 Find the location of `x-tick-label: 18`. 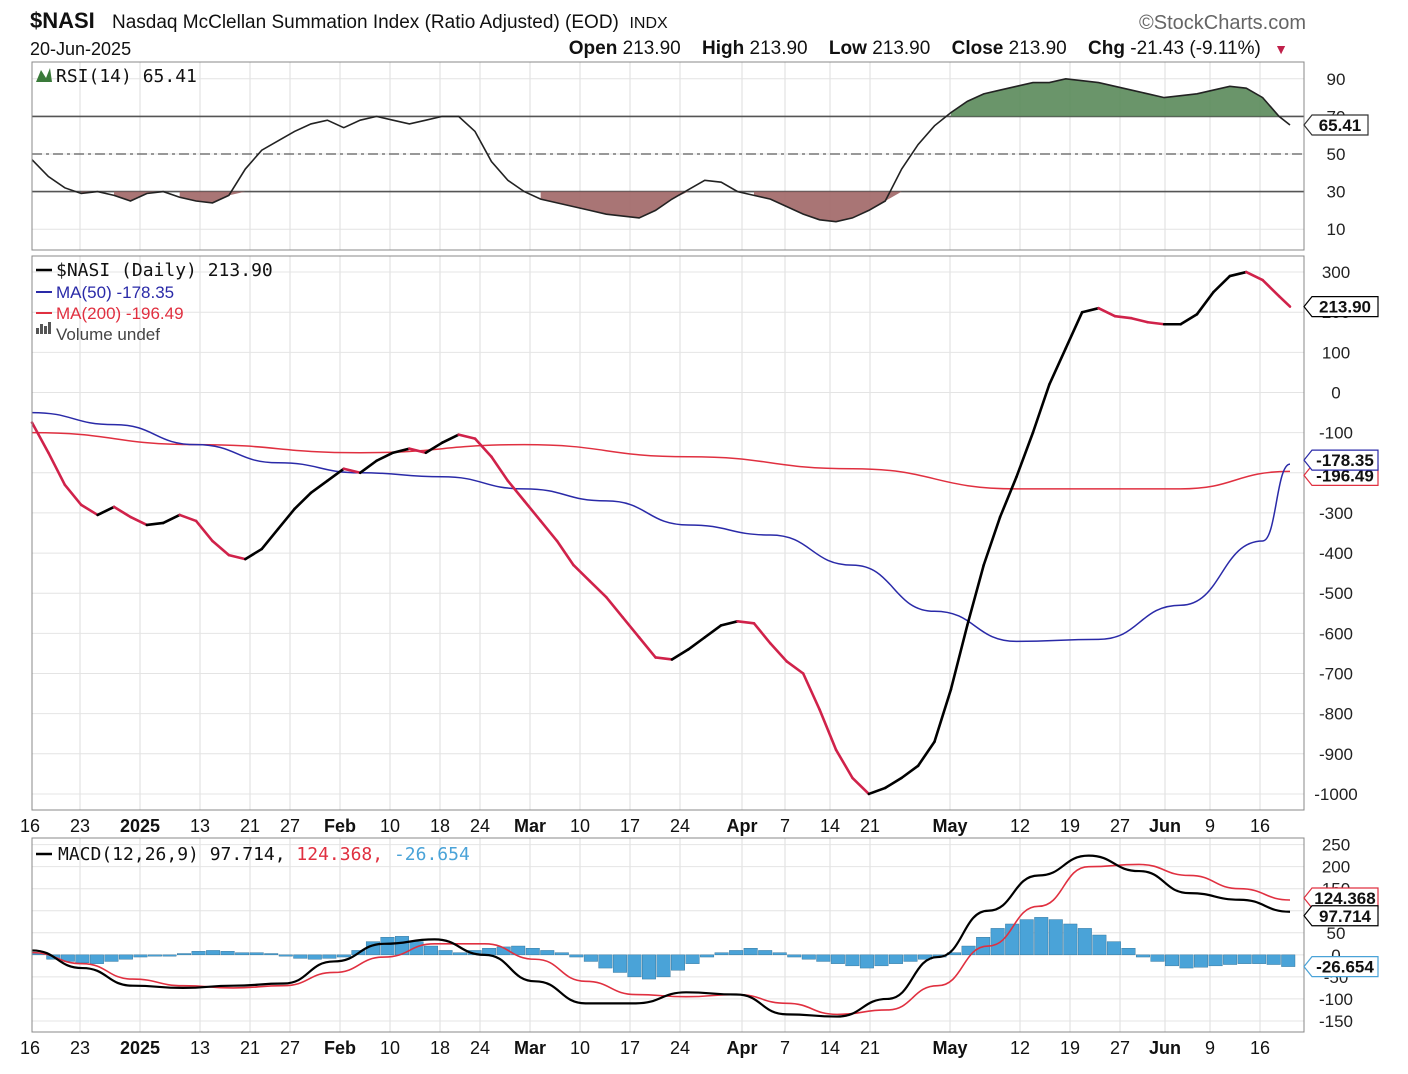

x-tick-label: 18 is located at coordinates (440, 826).